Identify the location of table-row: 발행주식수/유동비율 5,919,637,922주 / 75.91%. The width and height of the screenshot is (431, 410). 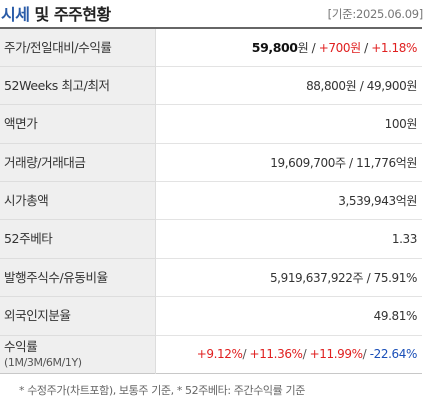
(211, 278).